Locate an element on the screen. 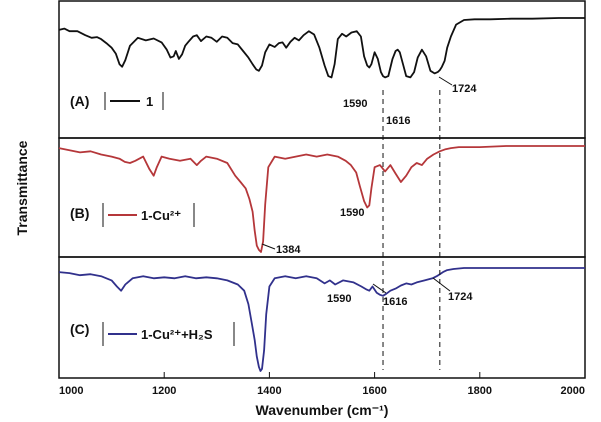  y-axis-label: Transmittance is located at coordinates (22, 187).